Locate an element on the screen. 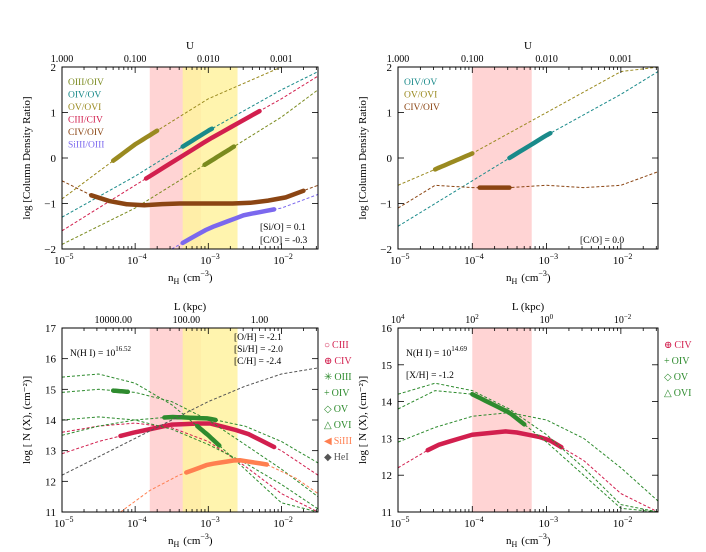 This screenshot has width=706, height=552. top-tick-label: 10² is located at coordinates (472, 319).